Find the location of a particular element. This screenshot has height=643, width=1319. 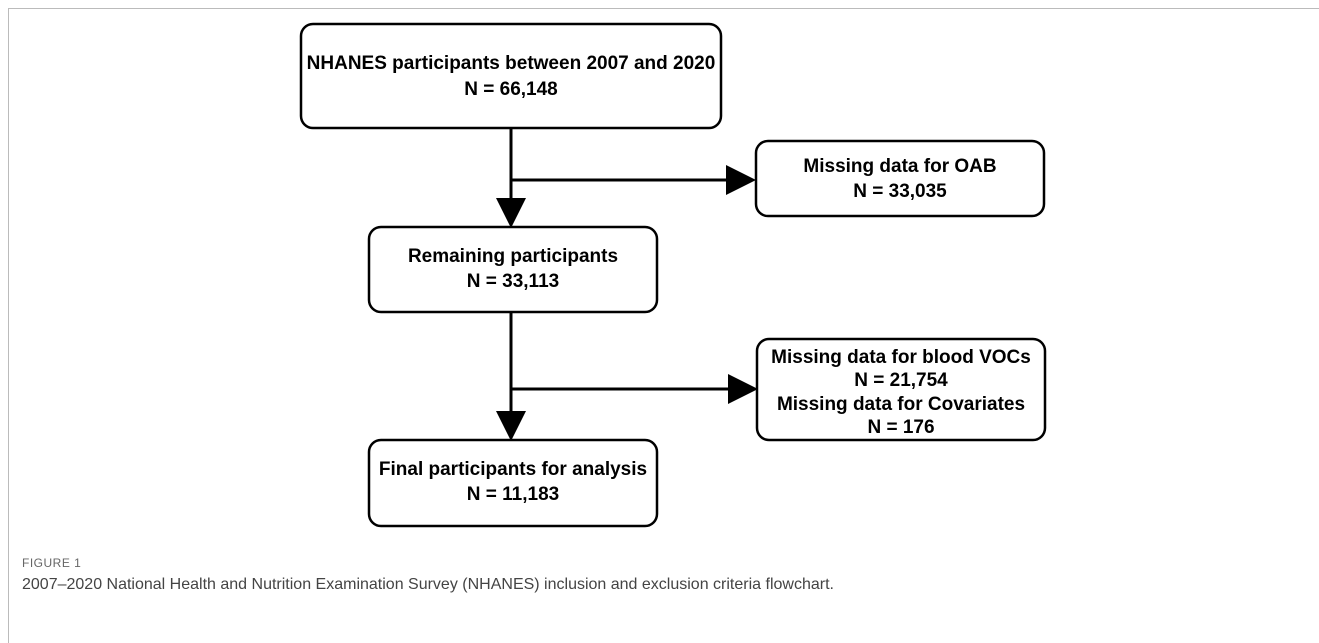

node-label: Missing data for blood VOCs is located at coordinates (901, 357).